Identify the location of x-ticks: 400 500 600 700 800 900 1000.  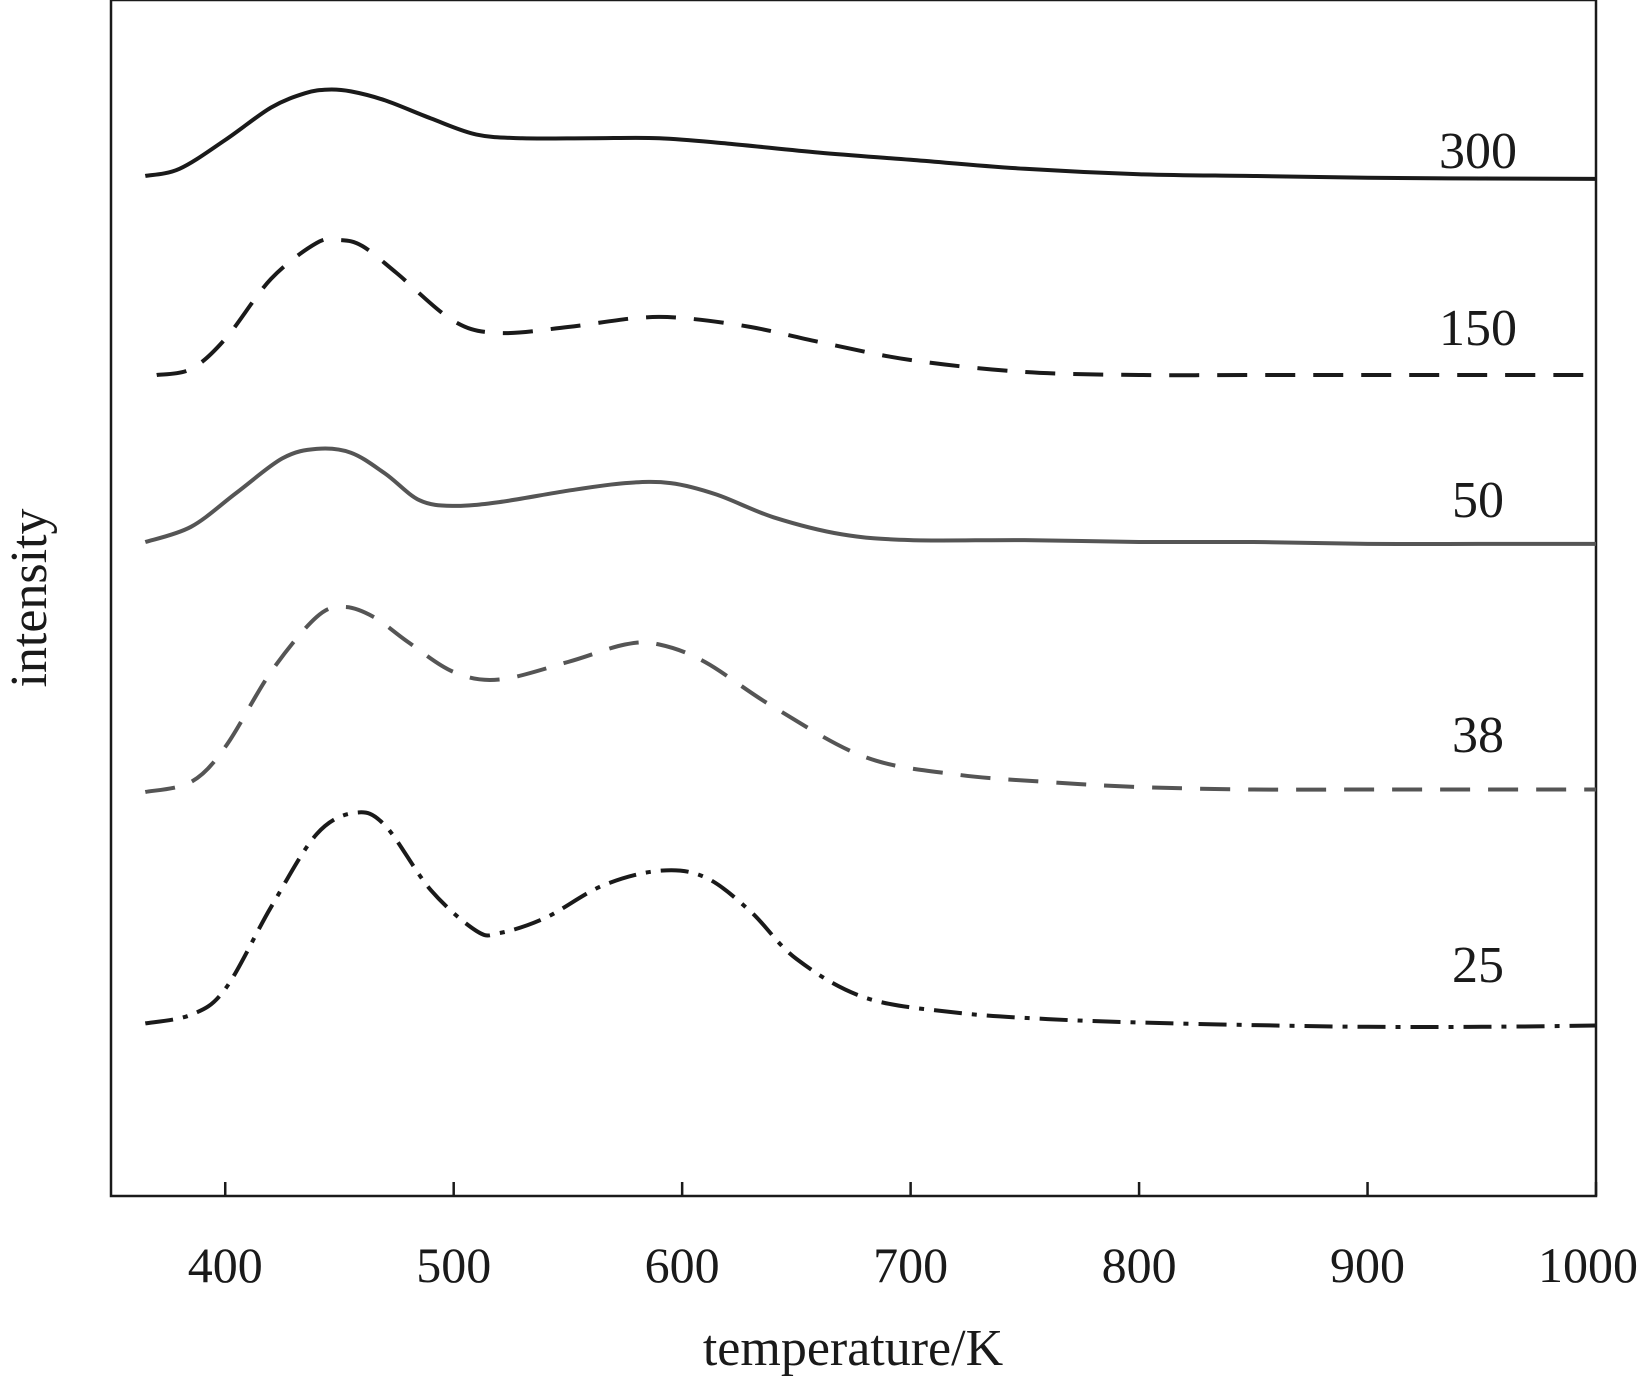
(913, 1237).